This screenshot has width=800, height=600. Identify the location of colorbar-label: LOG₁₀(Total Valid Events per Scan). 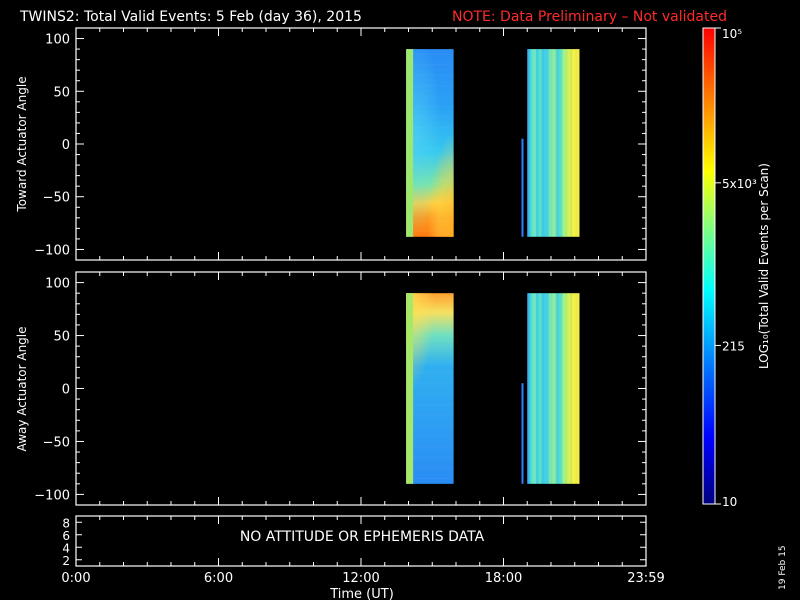
(764, 266).